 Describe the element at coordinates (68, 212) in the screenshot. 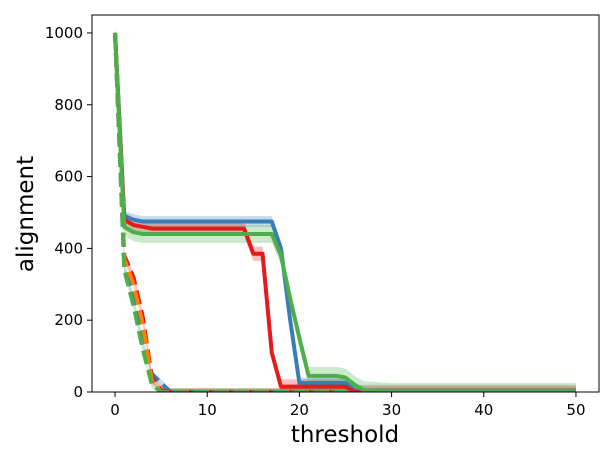

I see `y-axis-ticks: 0 200 400 600 800 1000` at that location.